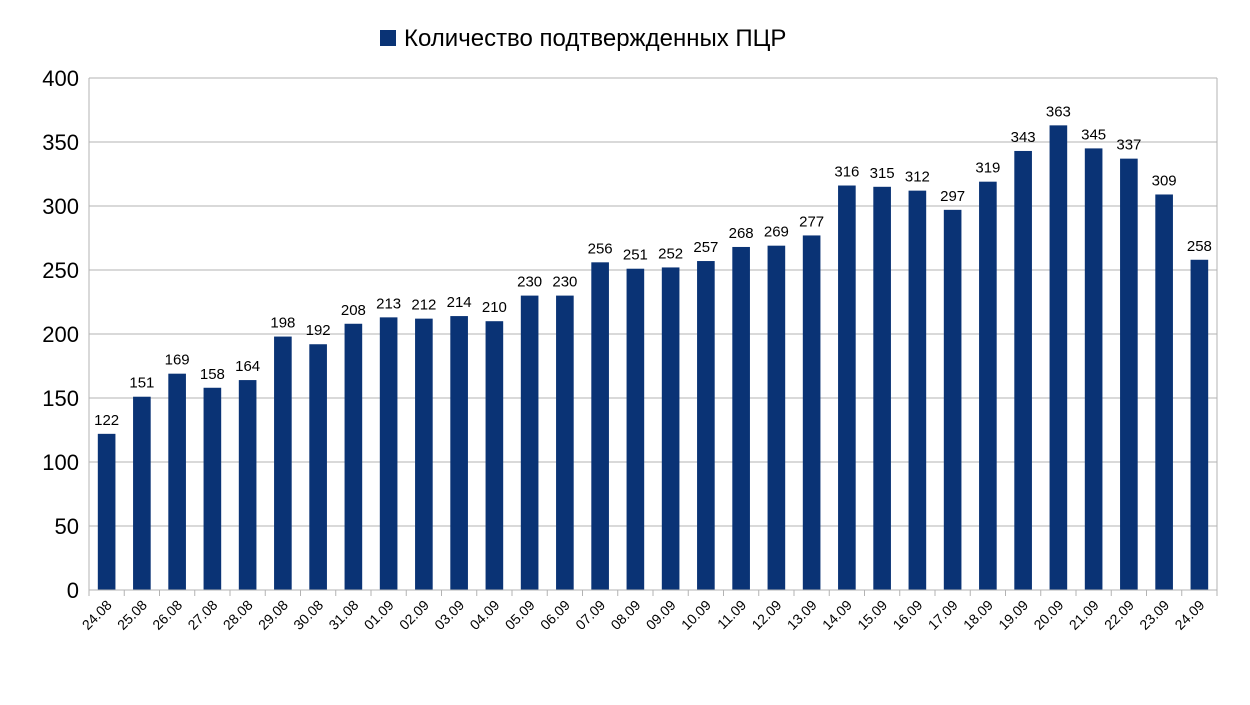  I want to click on legend-swatch, so click(388, 38).